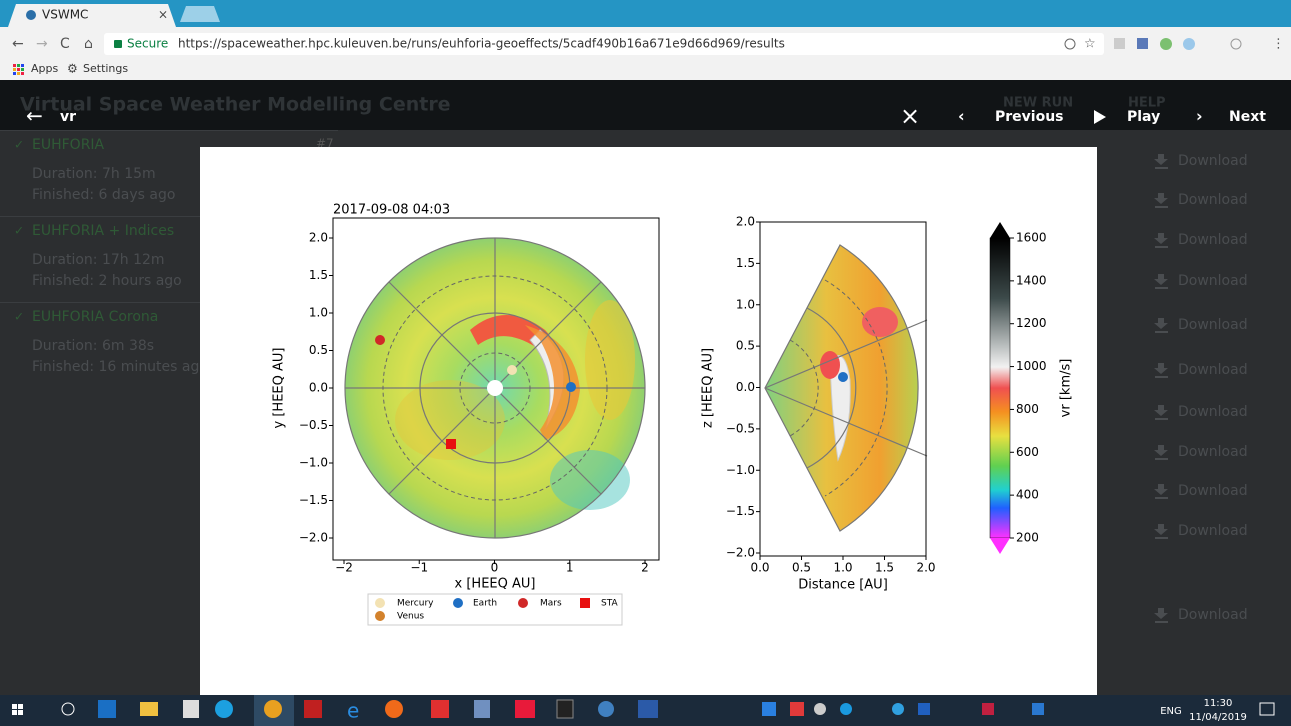 This screenshot has width=1291, height=726. I want to click on svg-text: e, so click(353, 711).